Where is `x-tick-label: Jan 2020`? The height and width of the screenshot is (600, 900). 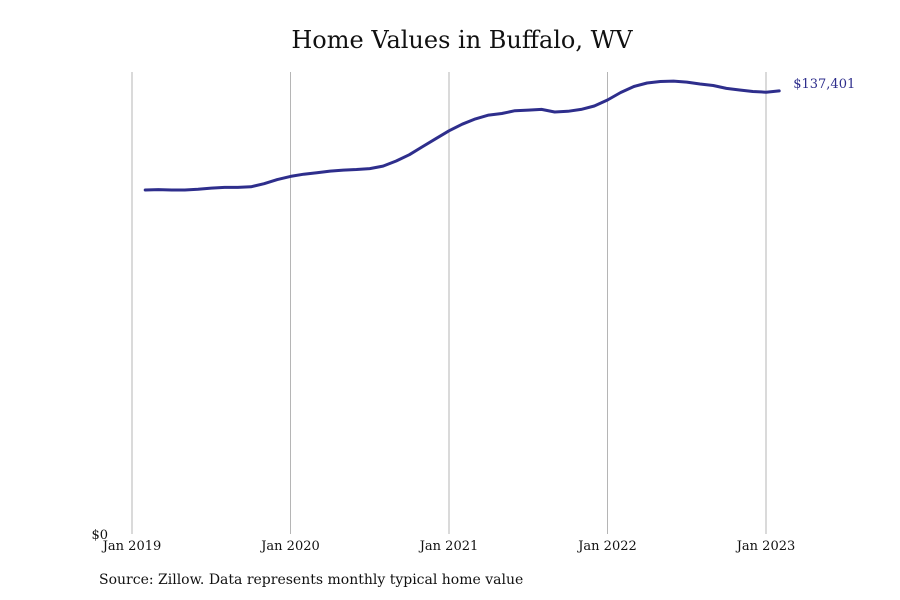 x-tick-label: Jan 2020 is located at coordinates (289, 546).